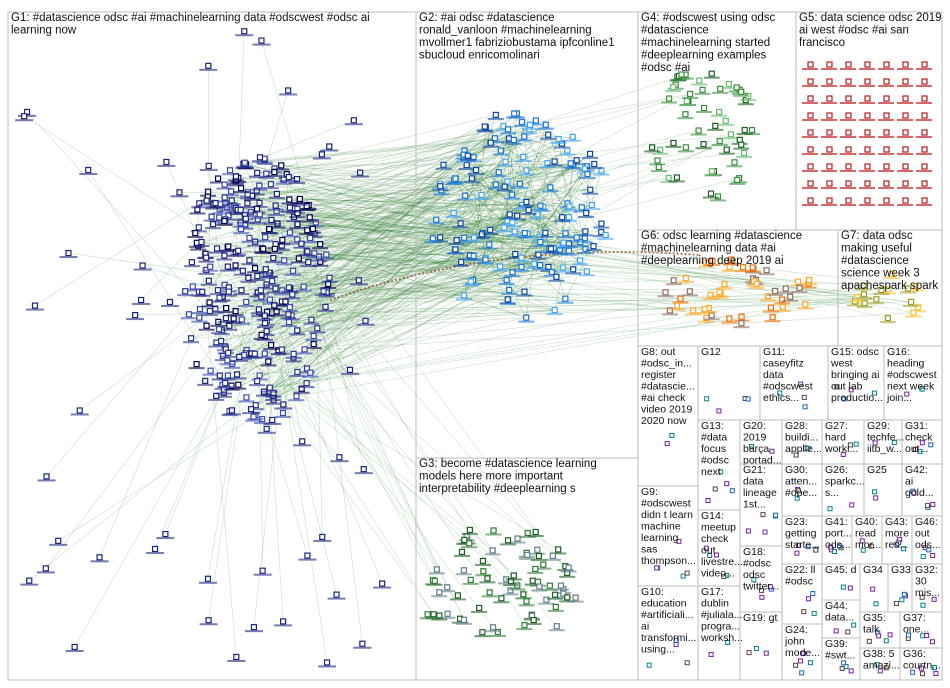 The width and height of the screenshot is (950, 688). What do you see at coordinates (649, 550) in the screenshot?
I see `group-label: sas` at bounding box center [649, 550].